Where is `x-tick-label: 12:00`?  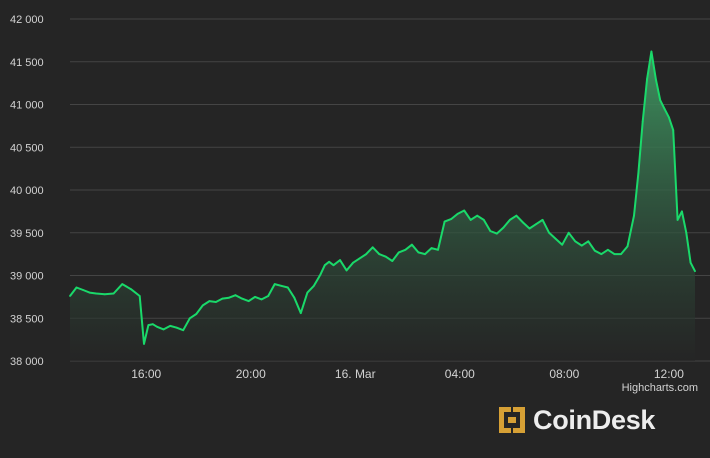 x-tick-label: 12:00 is located at coordinates (669, 374).